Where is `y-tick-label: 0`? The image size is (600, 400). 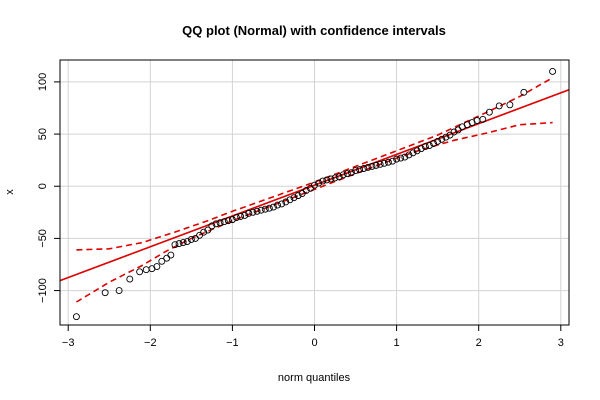 y-tick-label: 0 is located at coordinates (43, 186).